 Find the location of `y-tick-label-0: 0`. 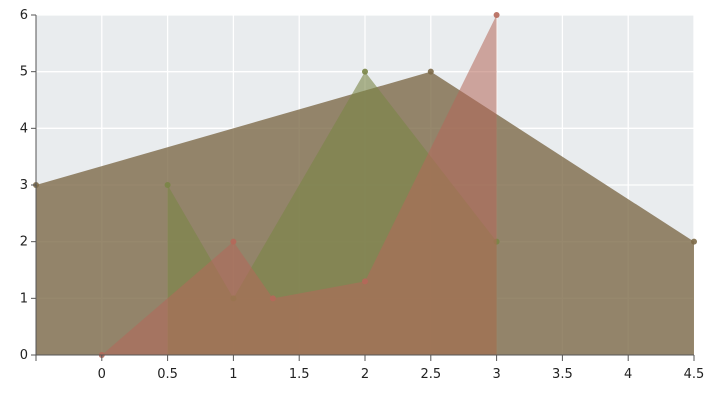

y-tick-label-0: 0 is located at coordinates (24, 355).